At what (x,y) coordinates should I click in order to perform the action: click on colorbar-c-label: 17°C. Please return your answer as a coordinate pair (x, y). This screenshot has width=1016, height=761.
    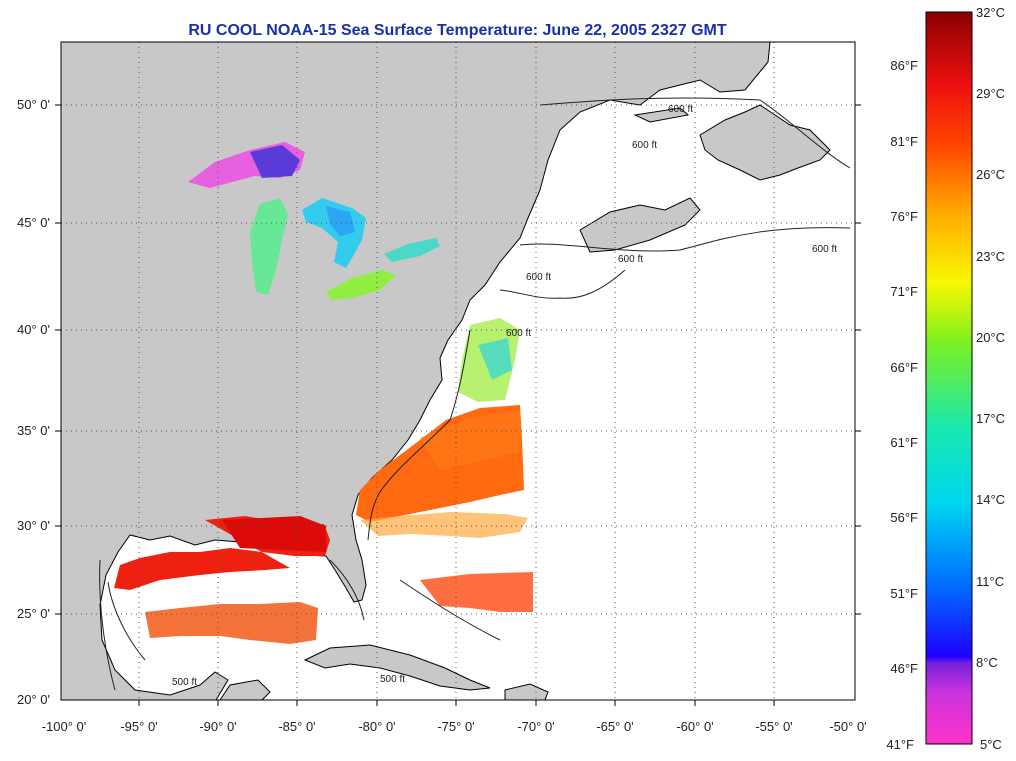
    Looking at the image, I should click on (990, 418).